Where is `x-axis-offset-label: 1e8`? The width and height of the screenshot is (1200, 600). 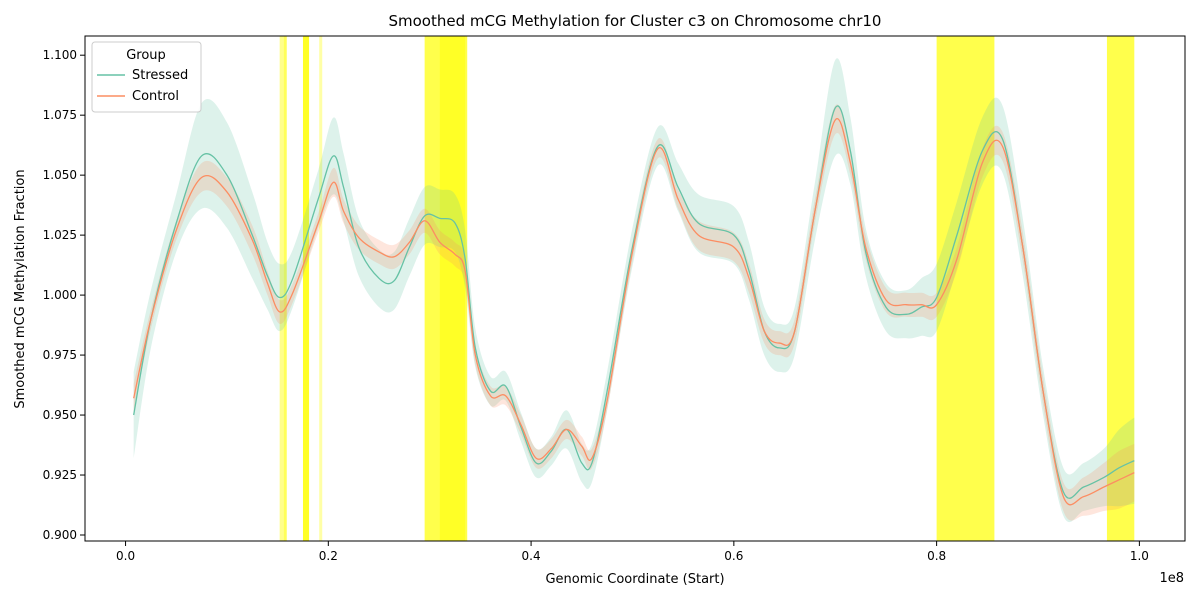 x-axis-offset-label: 1e8 is located at coordinates (1171, 578).